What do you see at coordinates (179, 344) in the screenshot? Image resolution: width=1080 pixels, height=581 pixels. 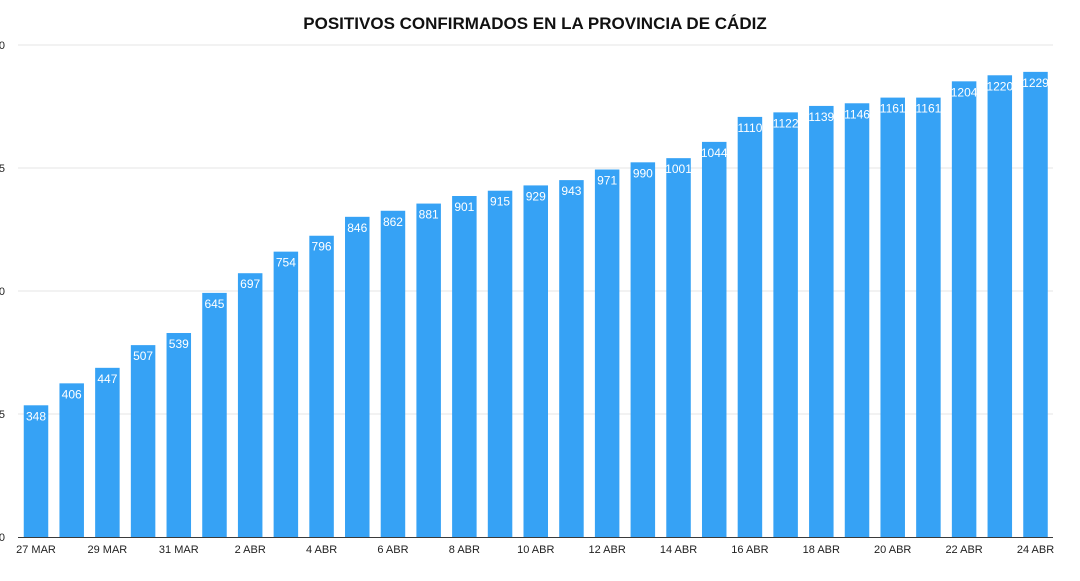 I see `bar-value-label: 539` at bounding box center [179, 344].